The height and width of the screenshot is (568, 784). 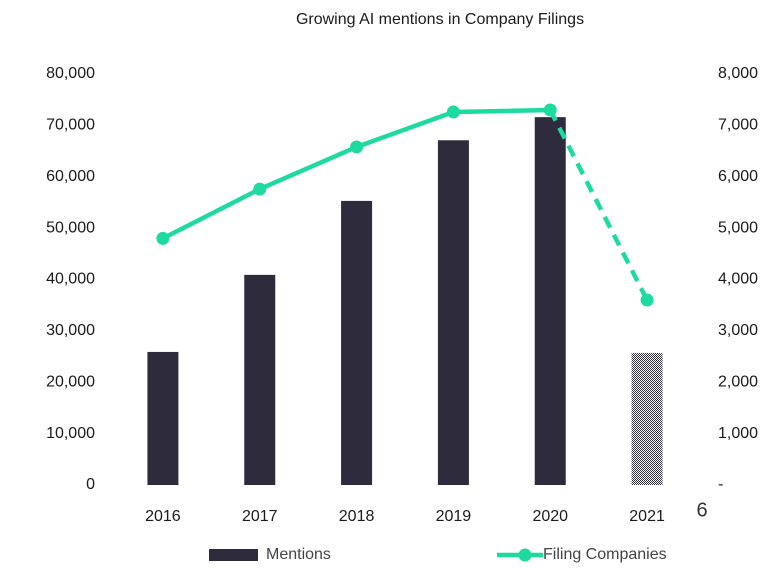 What do you see at coordinates (357, 516) in the screenshot?
I see `x-tick-label: 2018` at bounding box center [357, 516].